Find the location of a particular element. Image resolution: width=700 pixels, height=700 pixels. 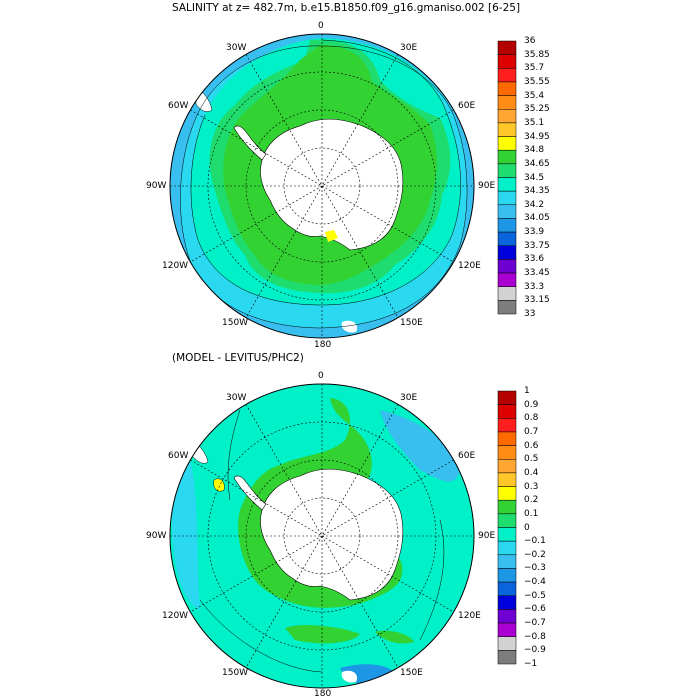

colorbar-tick-label: 0.9 is located at coordinates (531, 404).